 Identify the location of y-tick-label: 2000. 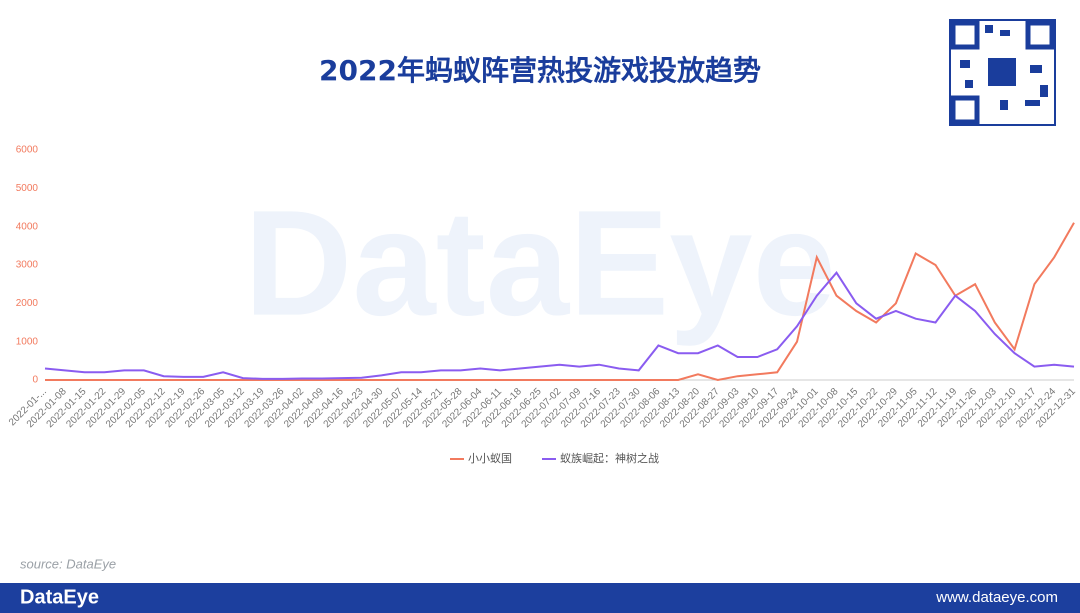
(27, 303).